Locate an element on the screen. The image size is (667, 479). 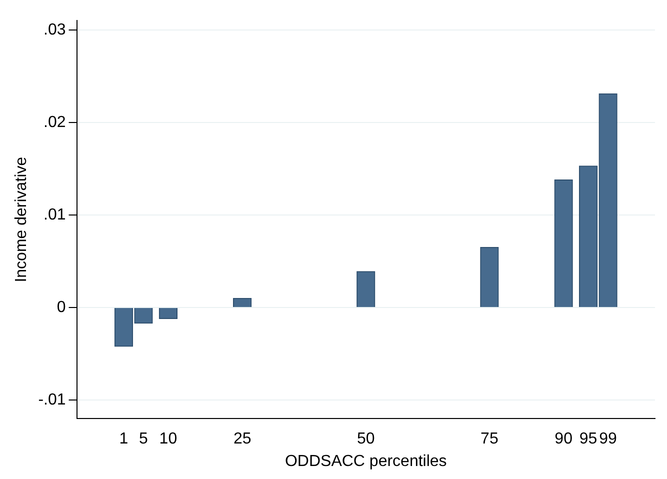
y-tick-label: 0 is located at coordinates (61, 307).